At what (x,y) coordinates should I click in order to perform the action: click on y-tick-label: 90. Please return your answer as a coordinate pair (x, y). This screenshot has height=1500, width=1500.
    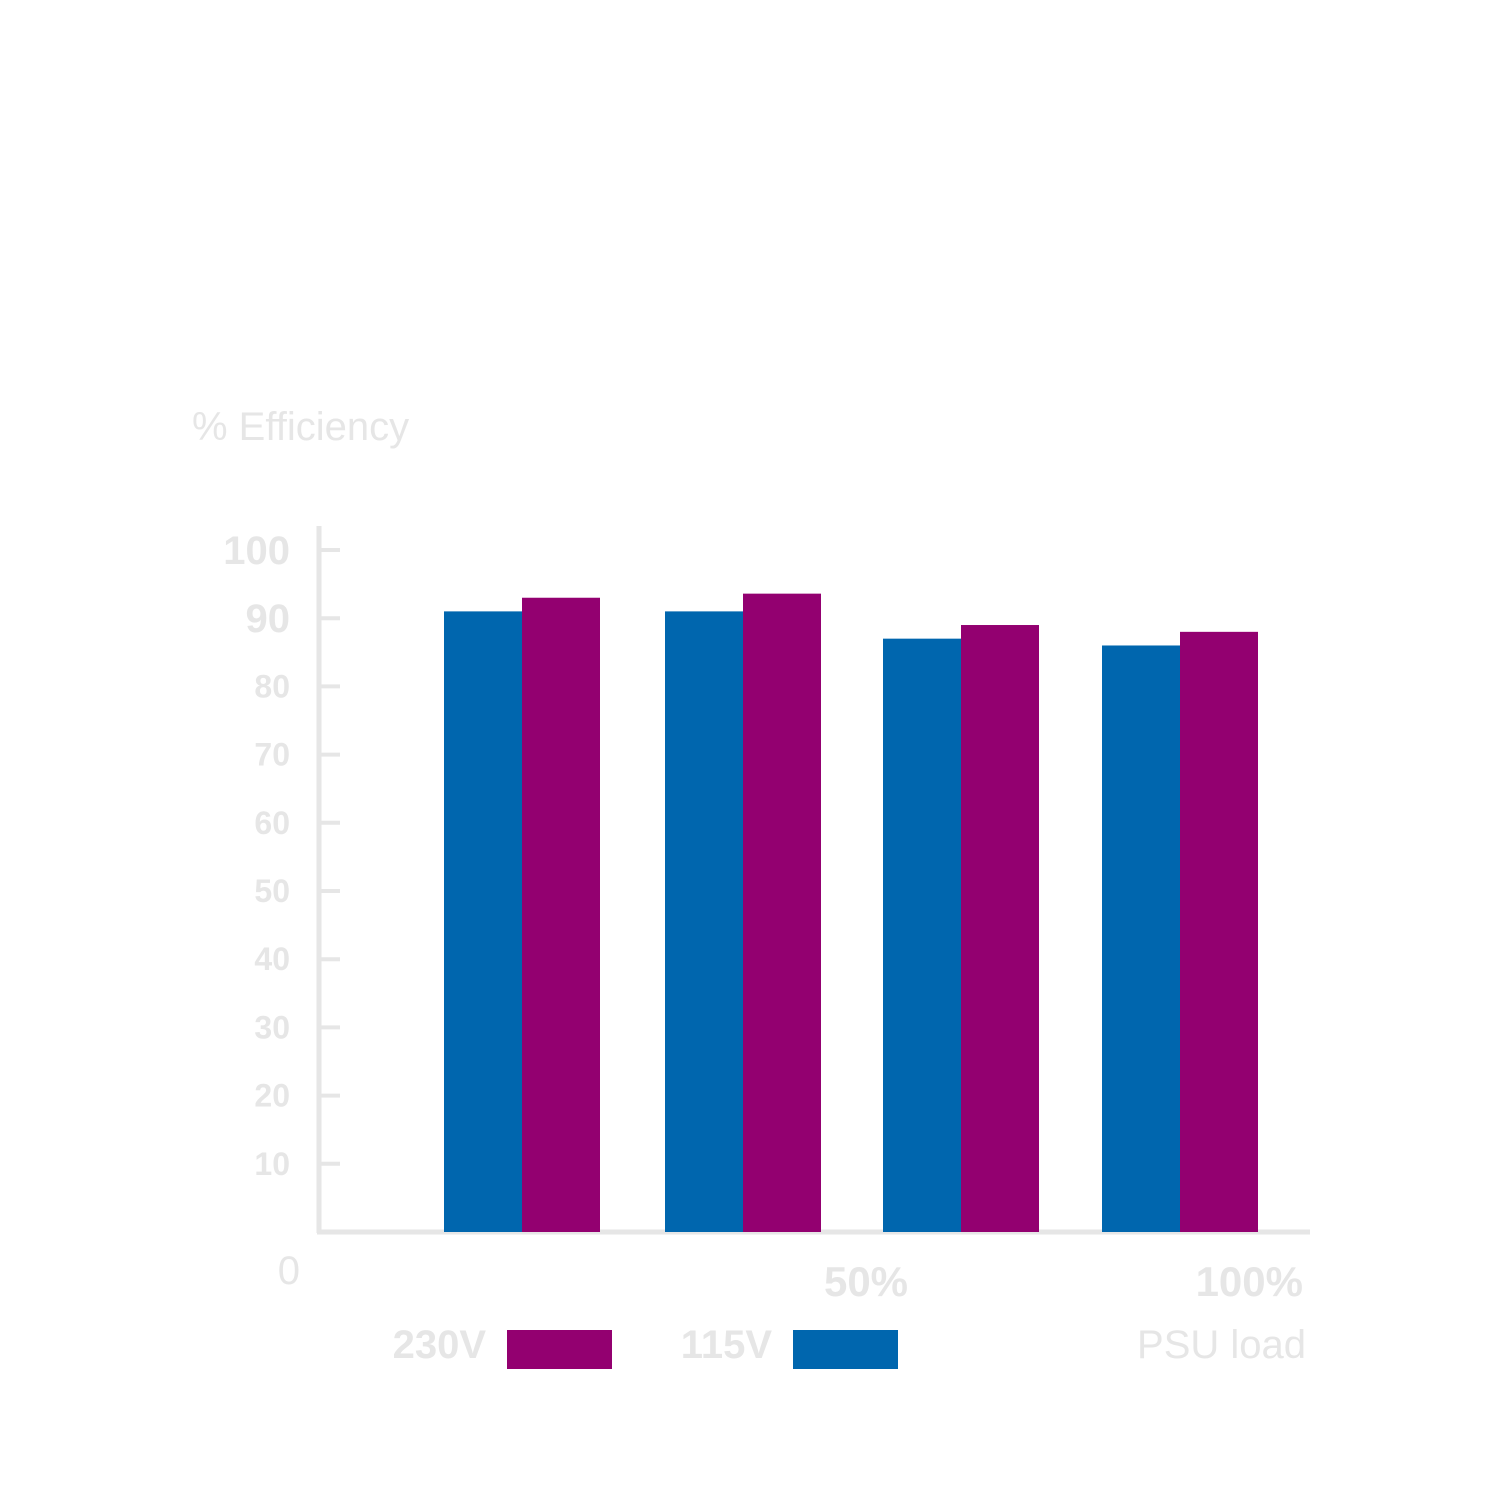
    Looking at the image, I should click on (268, 619).